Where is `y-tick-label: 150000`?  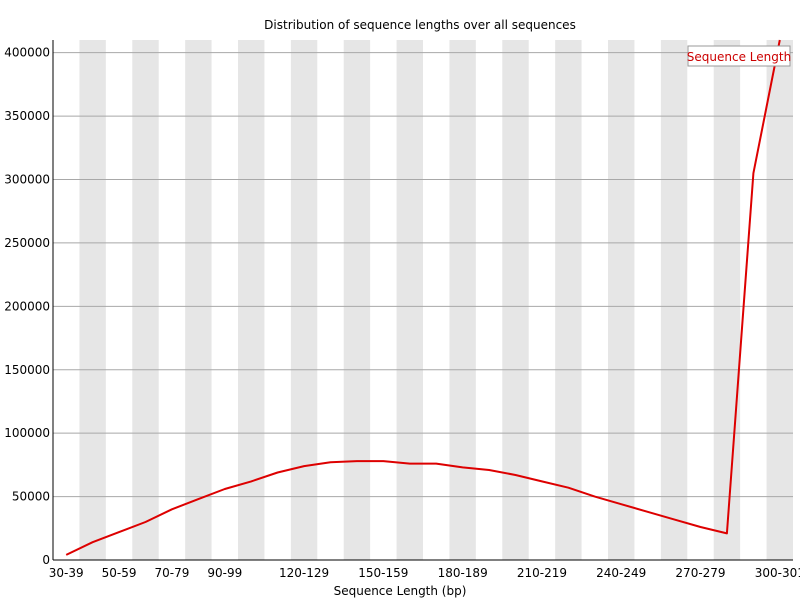
y-tick-label: 150000 is located at coordinates (27, 370).